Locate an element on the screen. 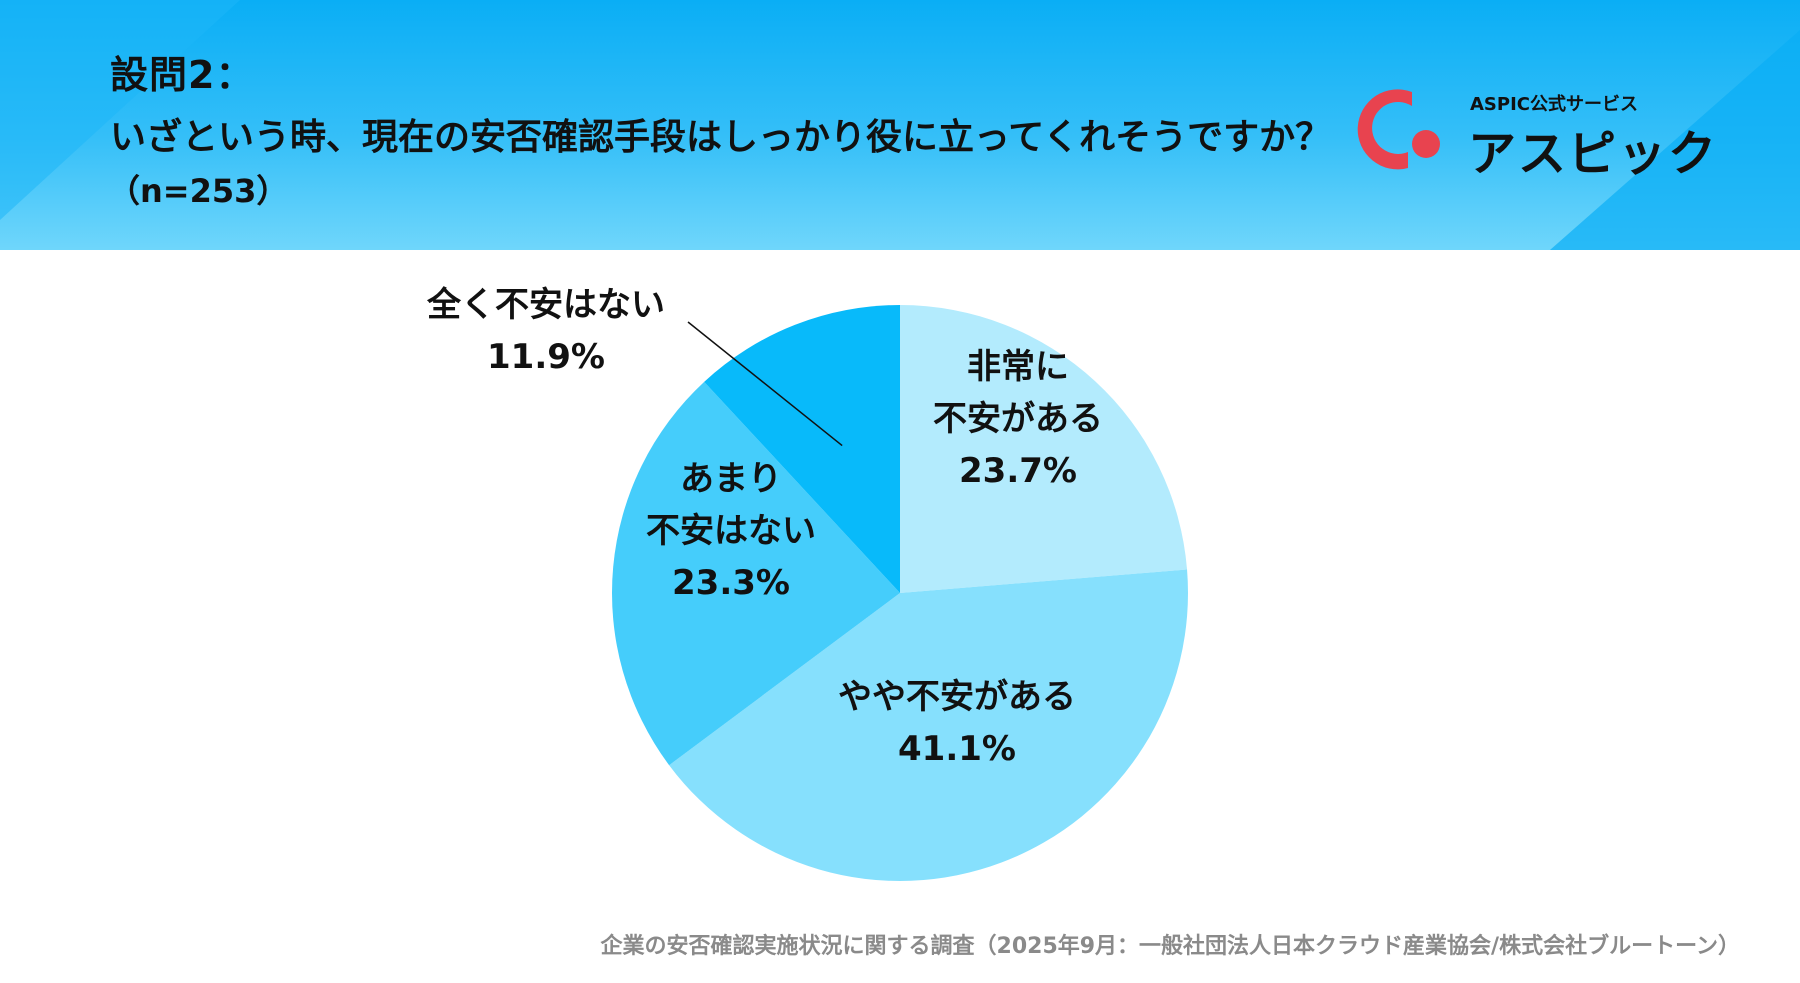  slice-value-label-2: 41.1% is located at coordinates (957, 749).